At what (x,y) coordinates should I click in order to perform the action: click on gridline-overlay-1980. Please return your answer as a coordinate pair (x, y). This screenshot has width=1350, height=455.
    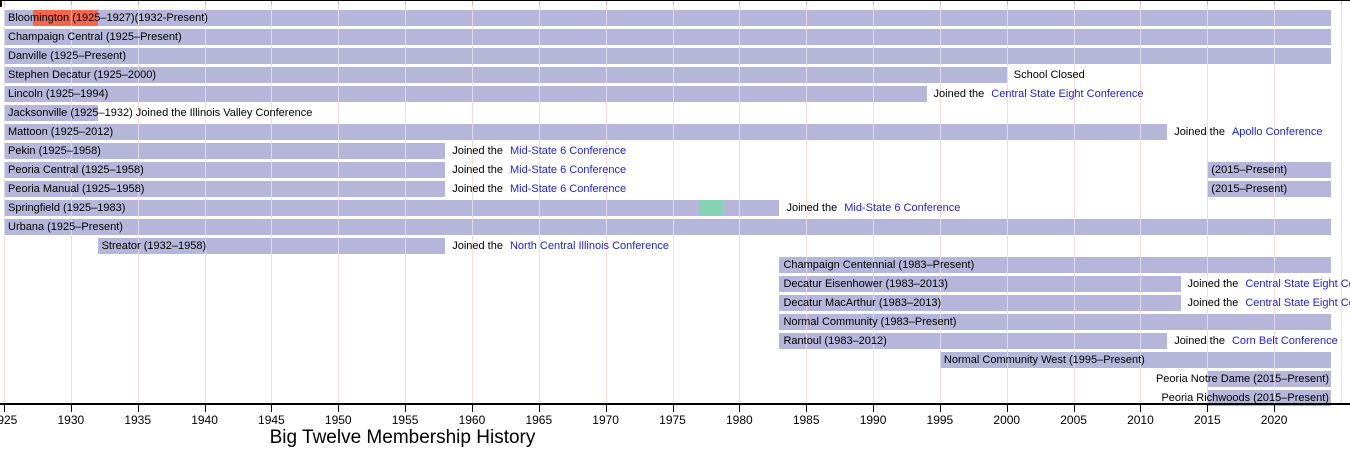
    Looking at the image, I should click on (740, 202).